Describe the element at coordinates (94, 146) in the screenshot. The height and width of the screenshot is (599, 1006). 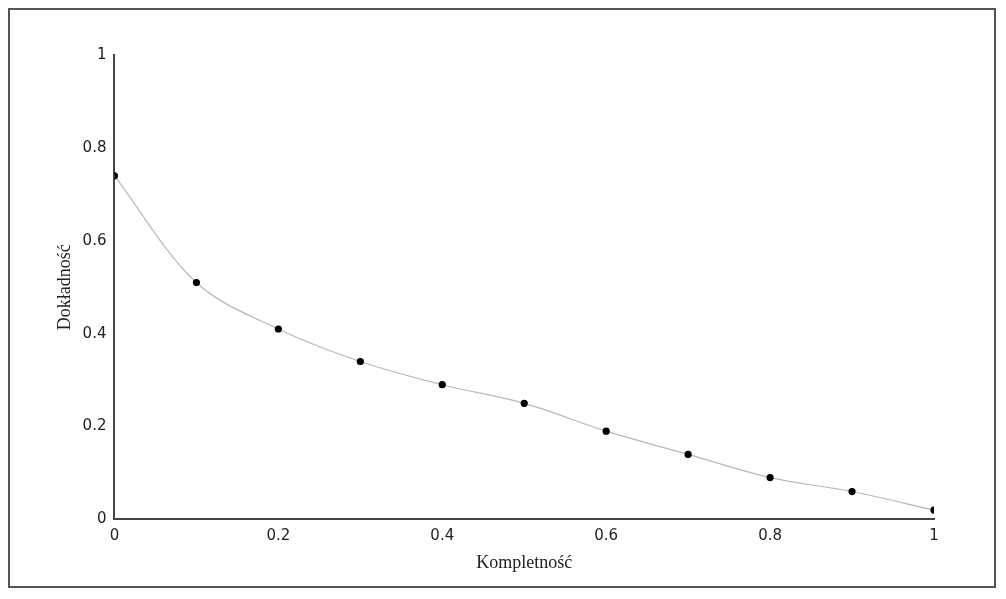
I see `y-tick-label: 0.8` at that location.